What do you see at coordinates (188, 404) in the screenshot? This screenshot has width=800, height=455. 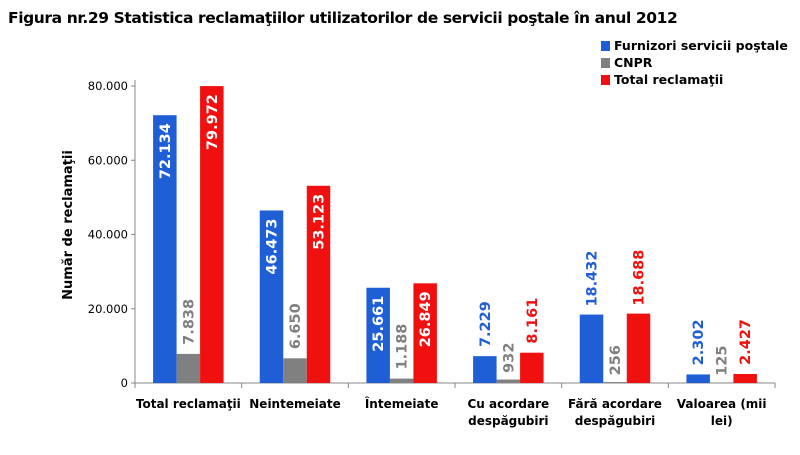 I see `x-tick-label: Total reclamaţii` at bounding box center [188, 404].